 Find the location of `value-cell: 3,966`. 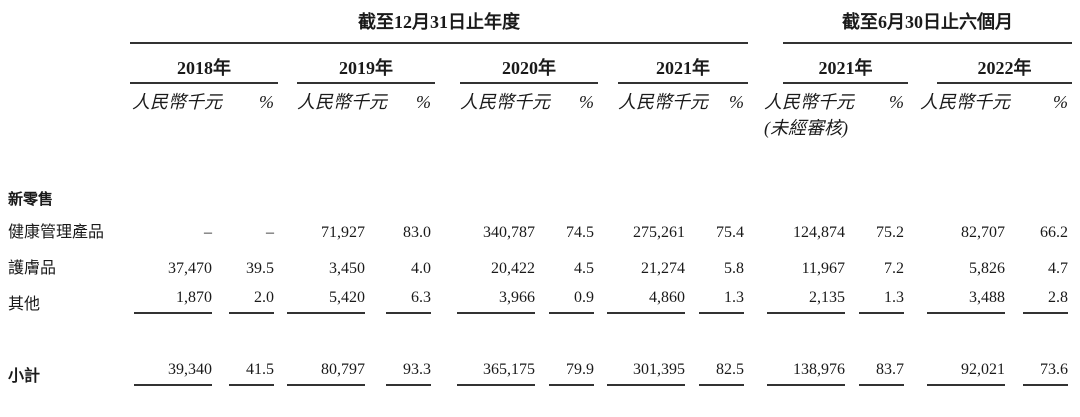

value-cell: 3,966 is located at coordinates (485, 305).